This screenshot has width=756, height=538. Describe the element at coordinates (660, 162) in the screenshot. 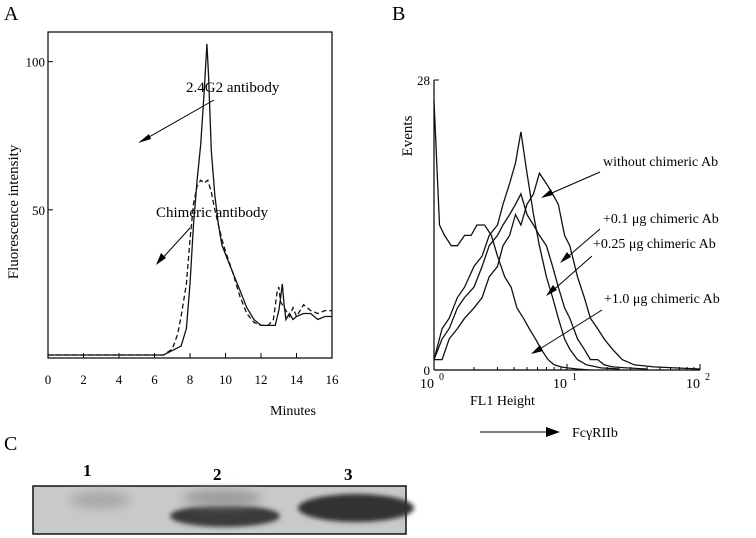

I see `panel-b-annotation-without: without chimeric Ab` at that location.